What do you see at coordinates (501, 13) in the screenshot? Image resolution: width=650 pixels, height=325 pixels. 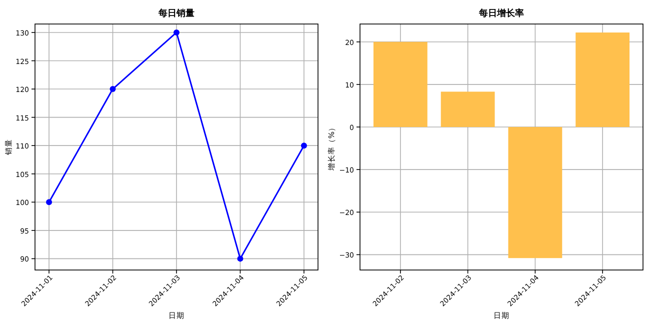 I see `chart-title: 每日增长率` at bounding box center [501, 13].